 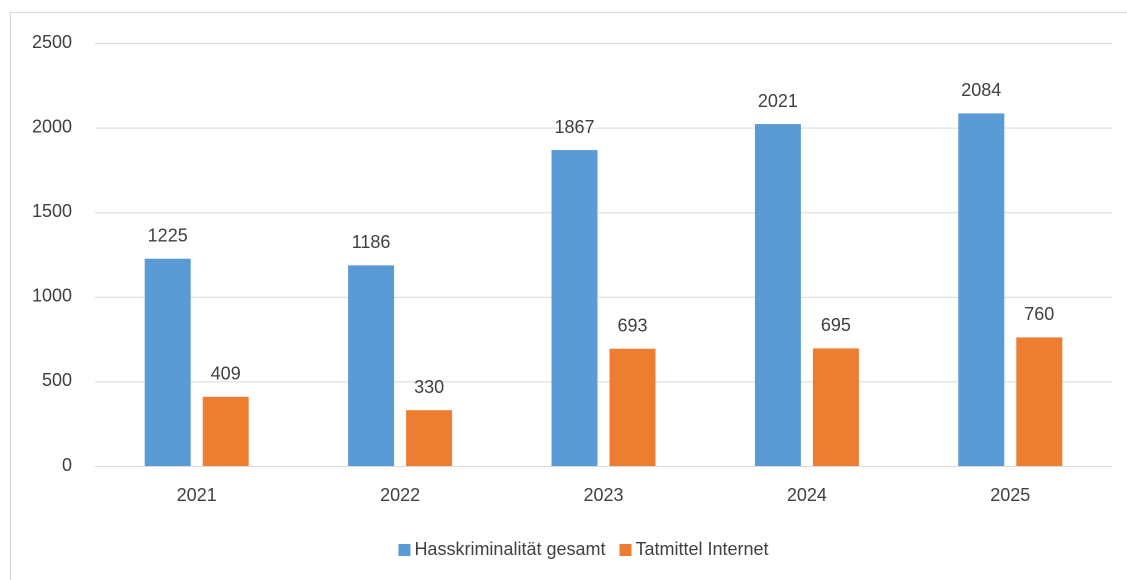 I want to click on y-tick-label: 0, so click(x=67, y=465).